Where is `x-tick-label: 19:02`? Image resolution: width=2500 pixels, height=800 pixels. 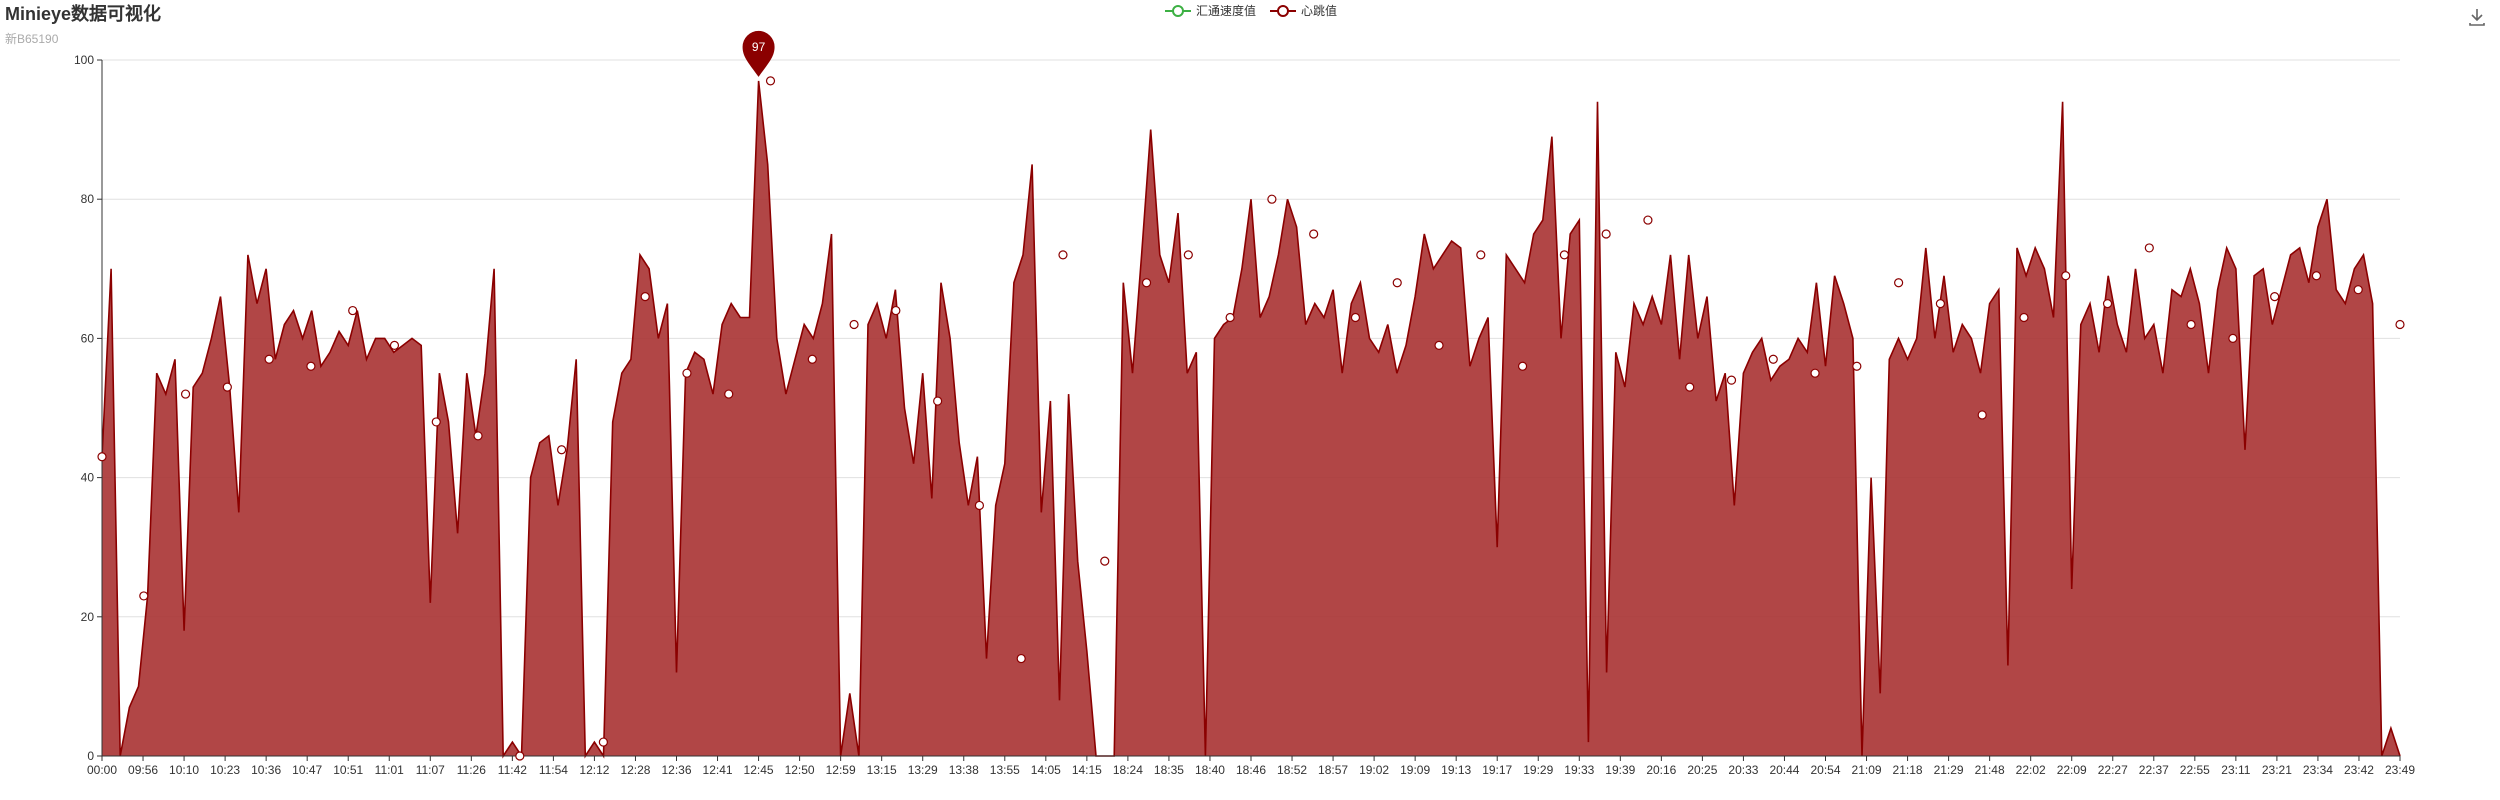
x-tick-label: 19:02 is located at coordinates (1374, 770).